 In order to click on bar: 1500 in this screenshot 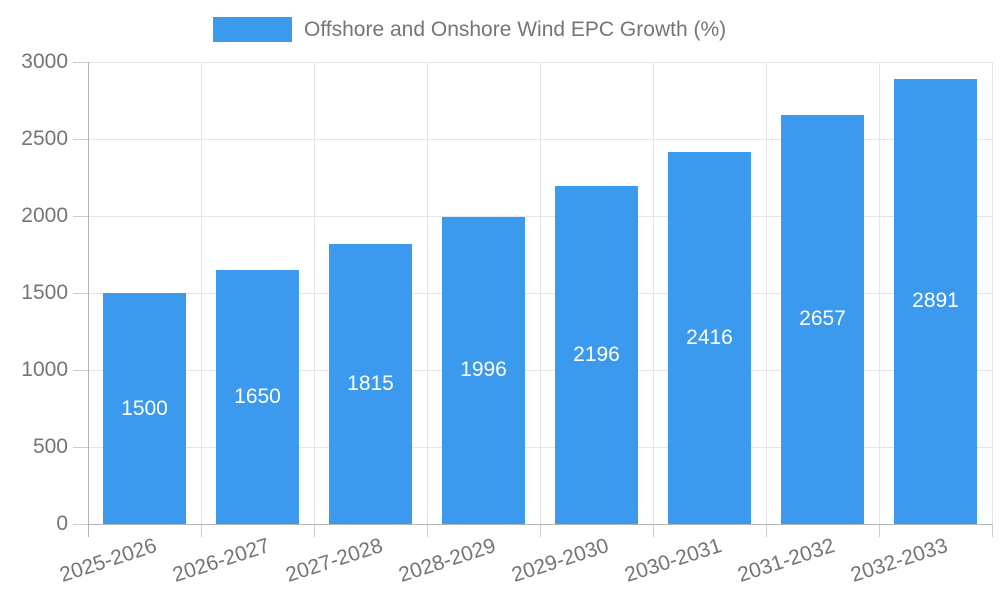, I will do `click(144, 408)`.